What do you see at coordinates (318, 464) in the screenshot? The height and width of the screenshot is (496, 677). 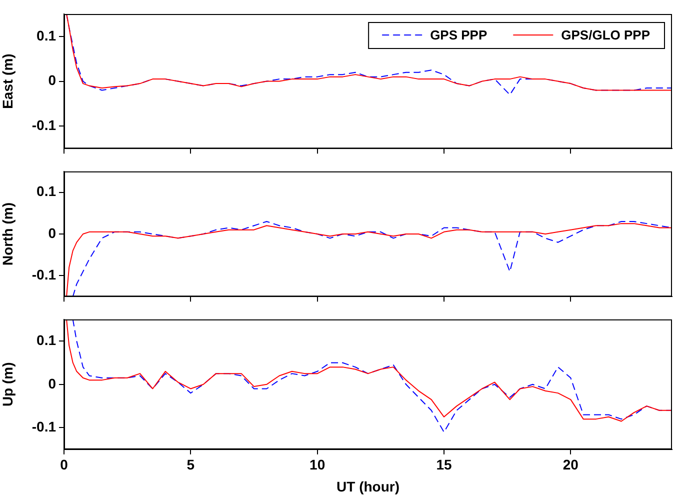 I see `x-tick-label: 10` at bounding box center [318, 464].